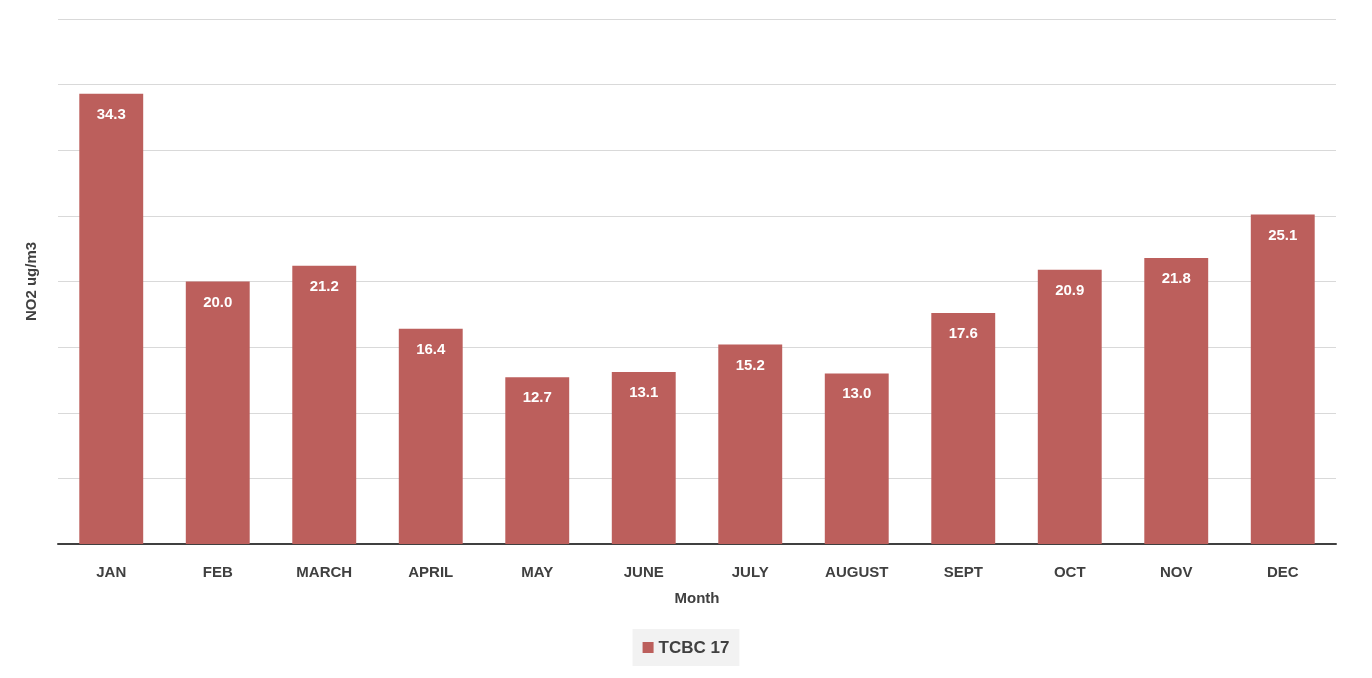 The width and height of the screenshot is (1372, 678). Describe the element at coordinates (218, 301) in the screenshot. I see `data-label: 20.0` at that location.